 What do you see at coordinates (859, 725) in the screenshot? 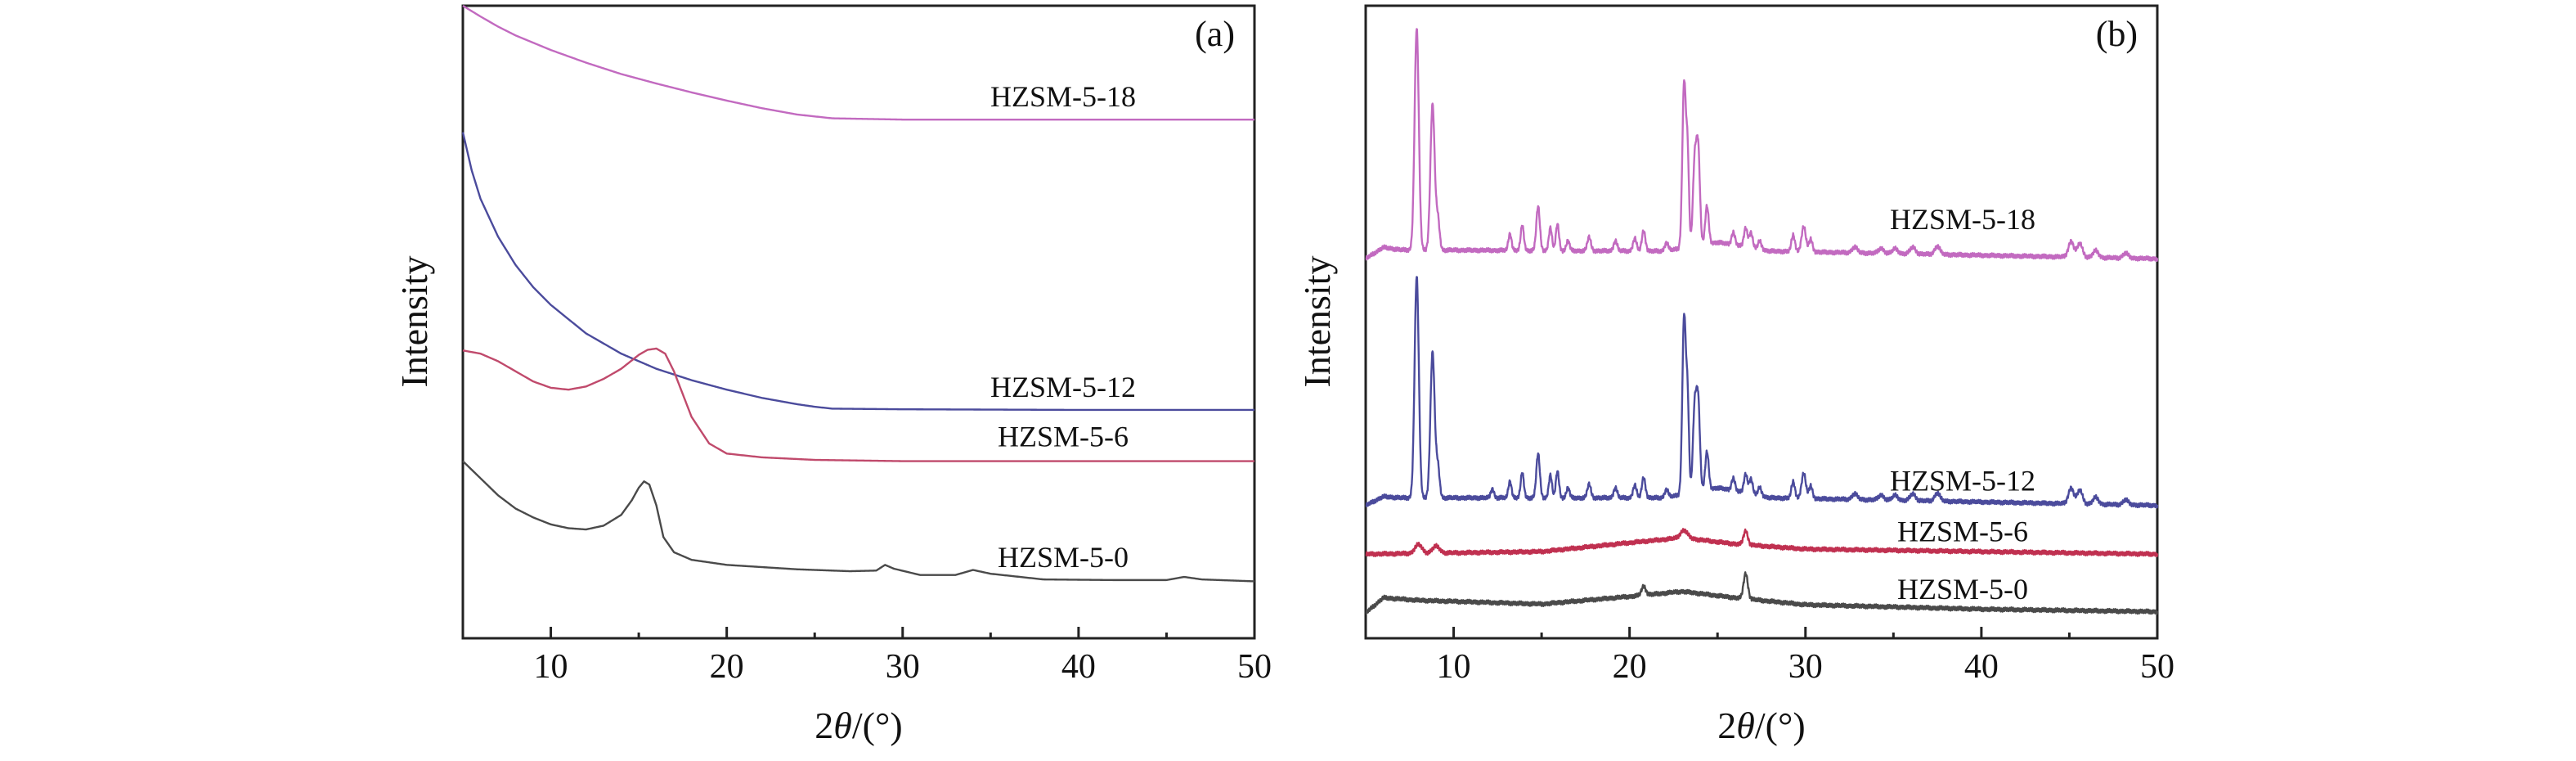
I see `x-axis-label-a: 2θ/(°)` at bounding box center [859, 725].